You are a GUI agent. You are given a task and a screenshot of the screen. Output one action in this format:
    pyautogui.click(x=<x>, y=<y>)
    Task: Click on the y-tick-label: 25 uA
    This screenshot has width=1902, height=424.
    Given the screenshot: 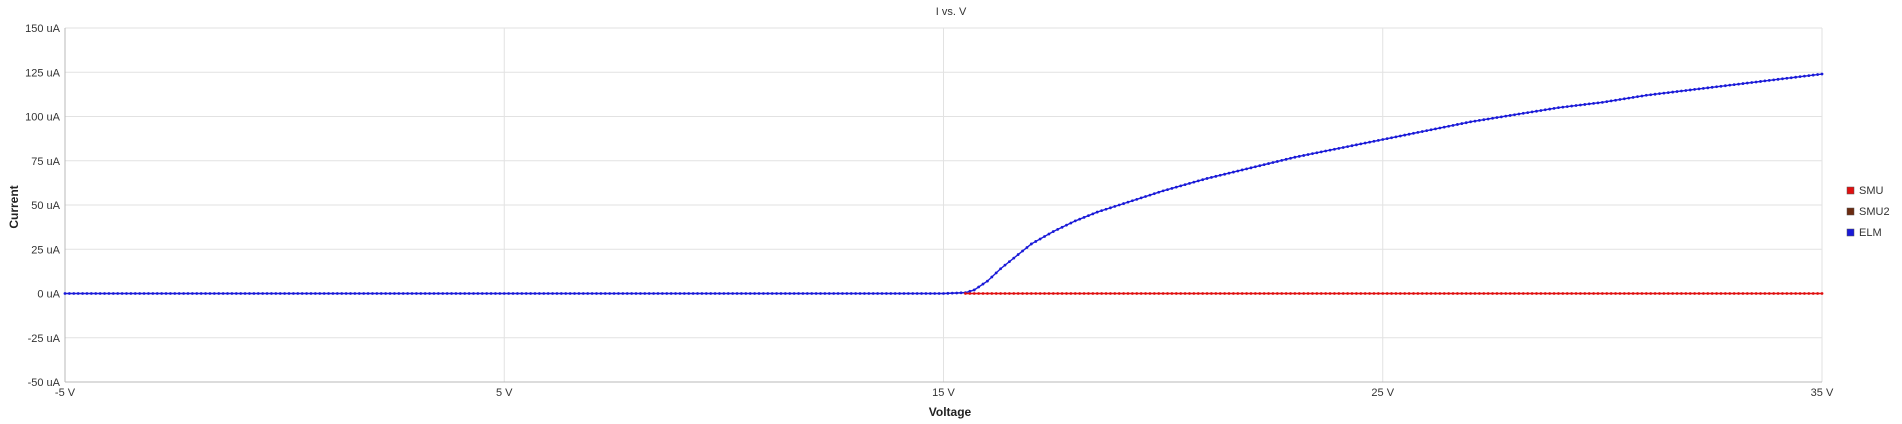 What is the action you would take?
    pyautogui.click(x=45, y=250)
    